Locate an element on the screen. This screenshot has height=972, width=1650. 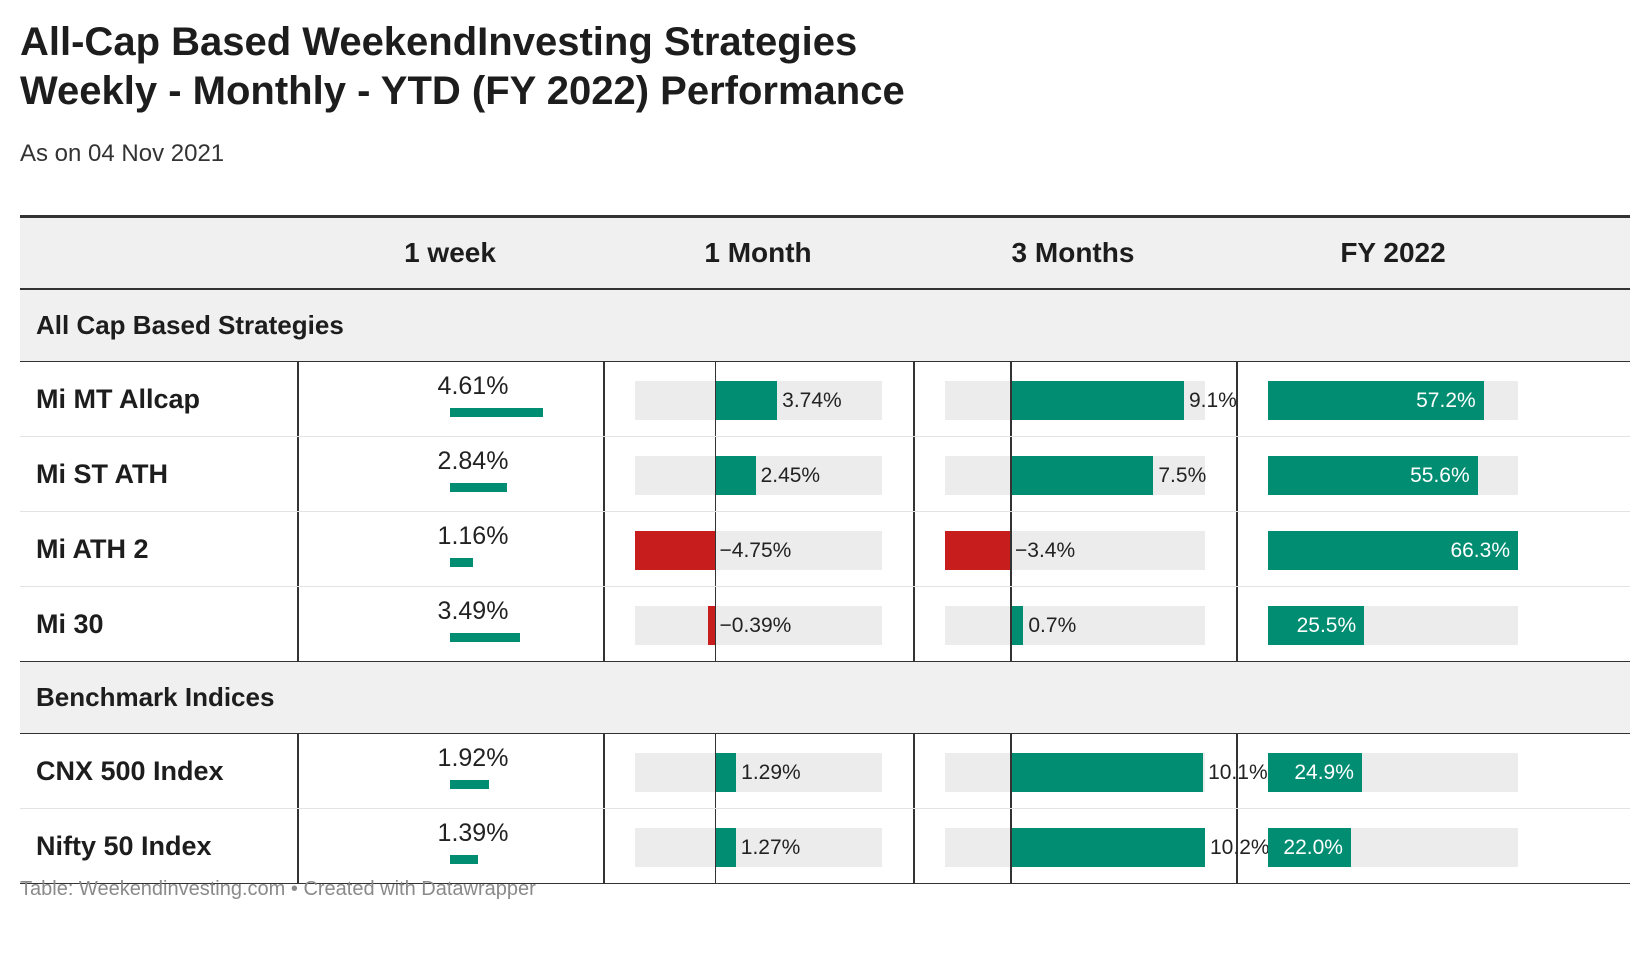
column-header-3-months: 3 Months is located at coordinates (1073, 252).